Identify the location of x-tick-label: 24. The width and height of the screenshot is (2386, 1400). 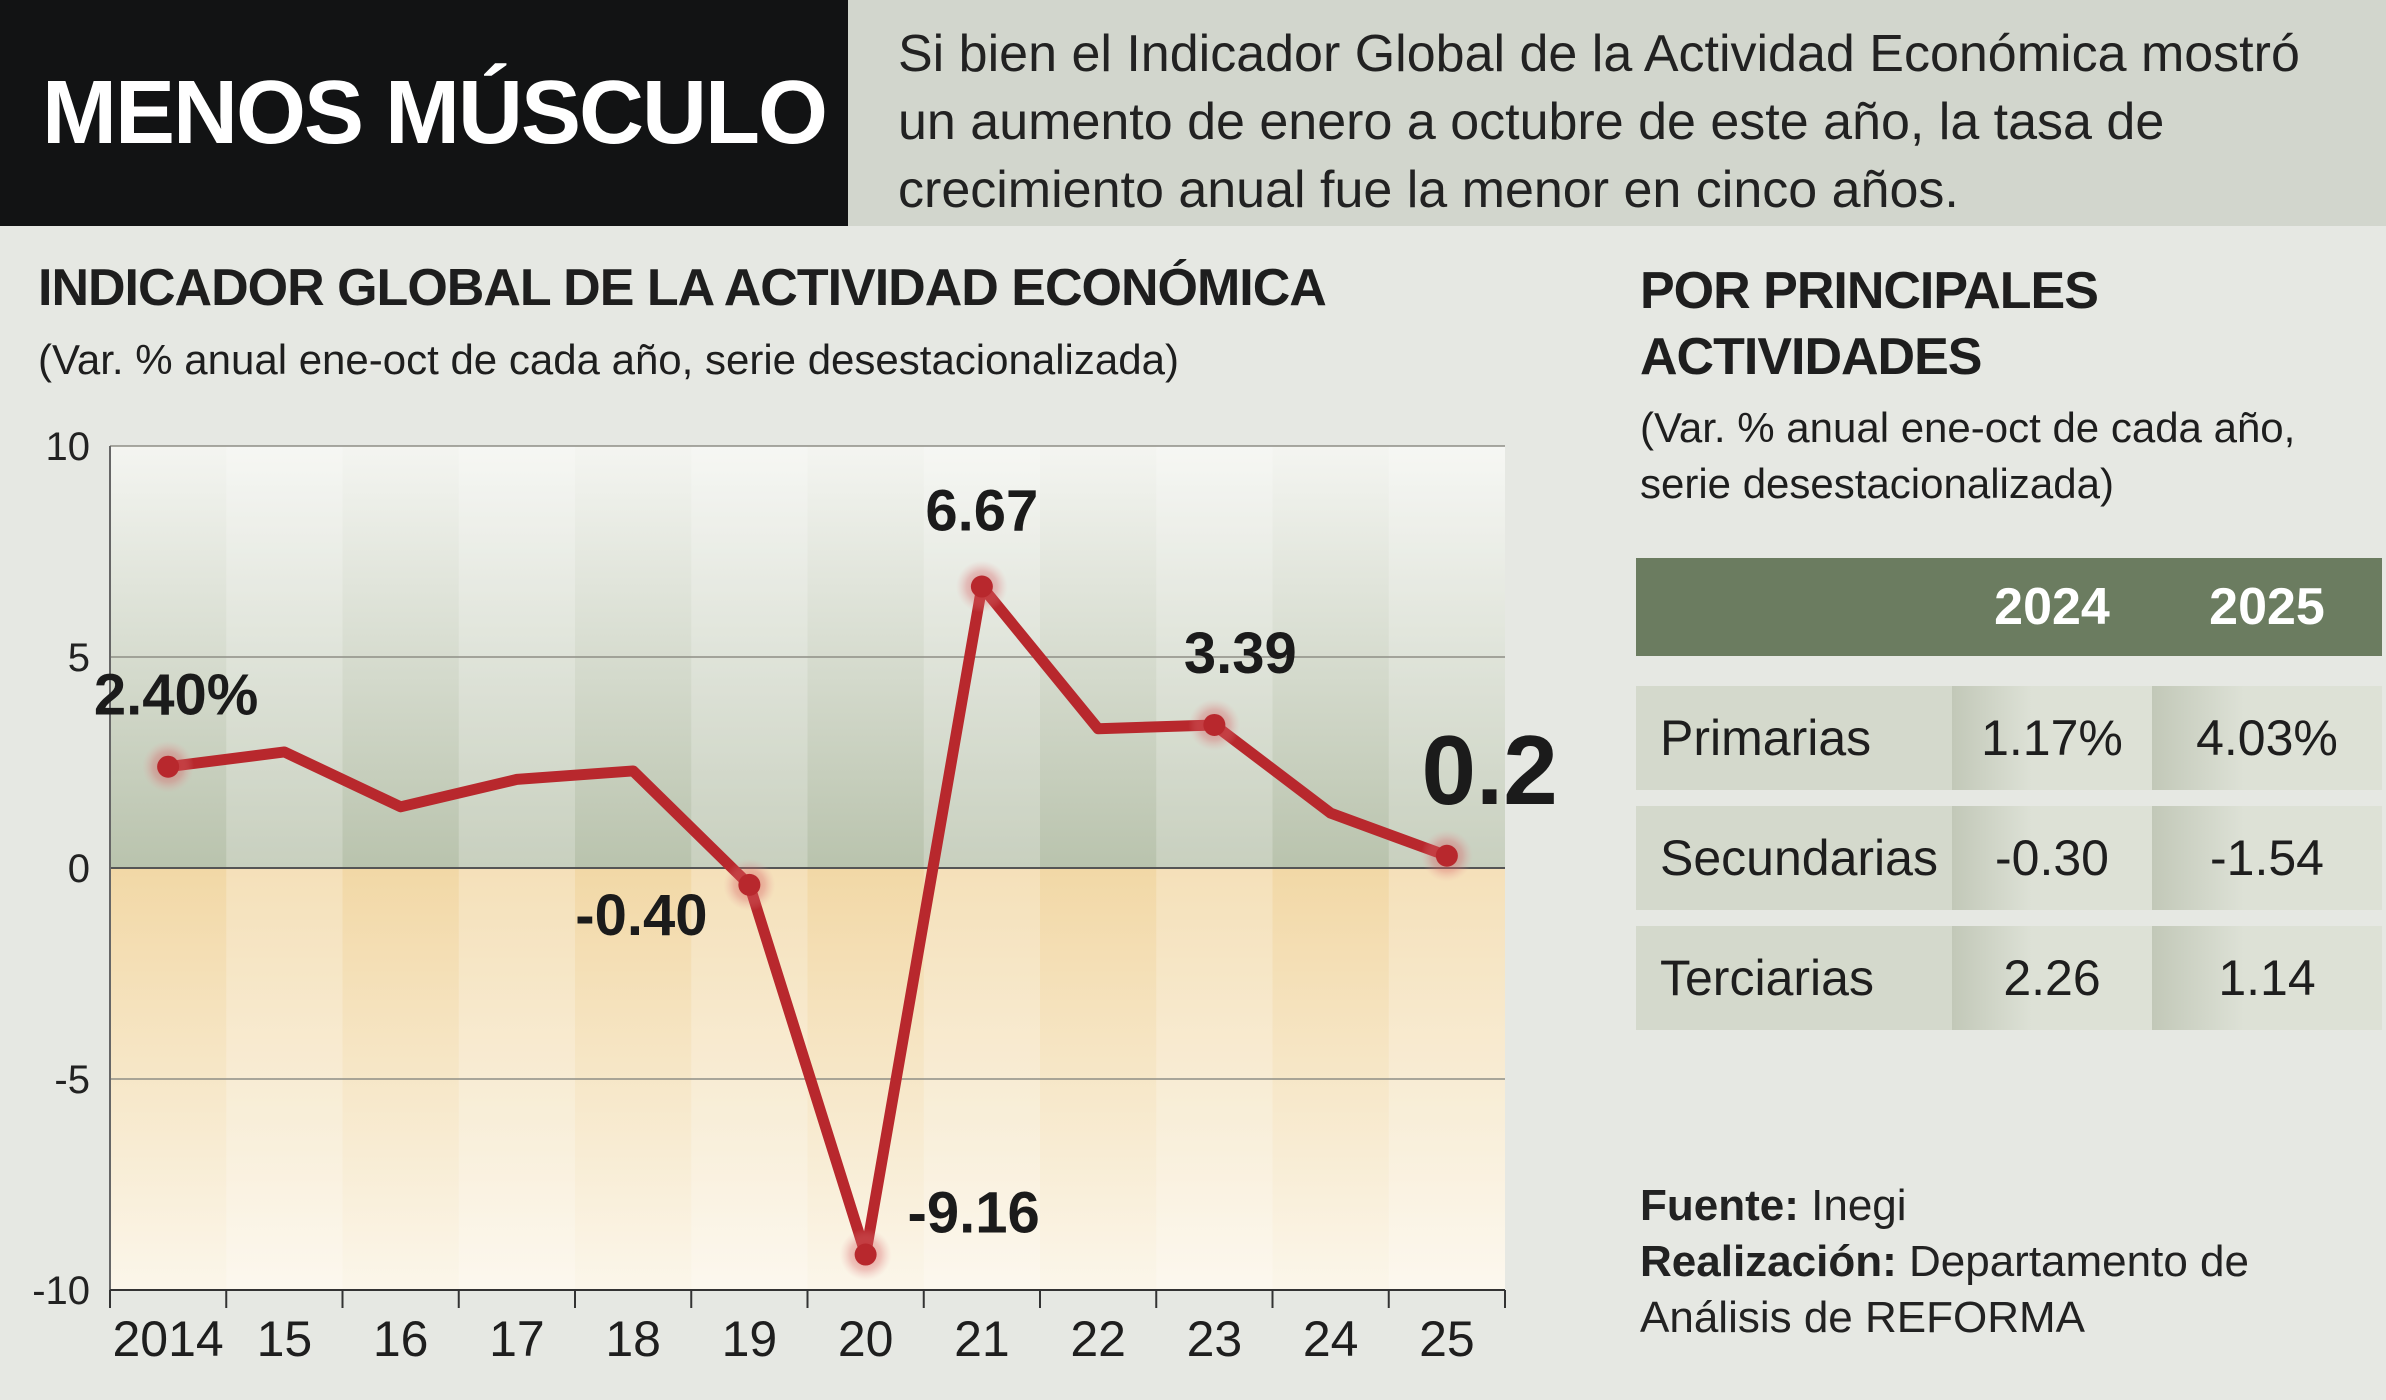
(1331, 1335).